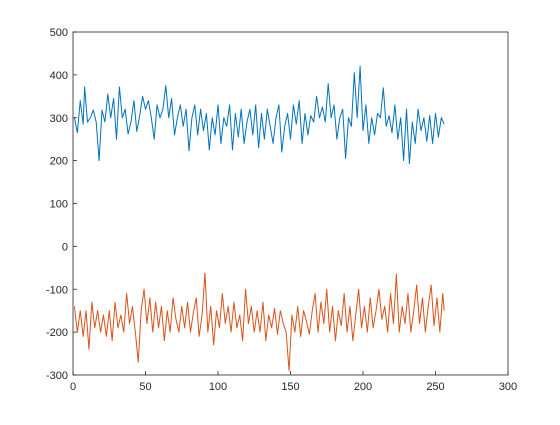  What do you see at coordinates (57, 333) in the screenshot?
I see `y-tick-label: -200` at bounding box center [57, 333].